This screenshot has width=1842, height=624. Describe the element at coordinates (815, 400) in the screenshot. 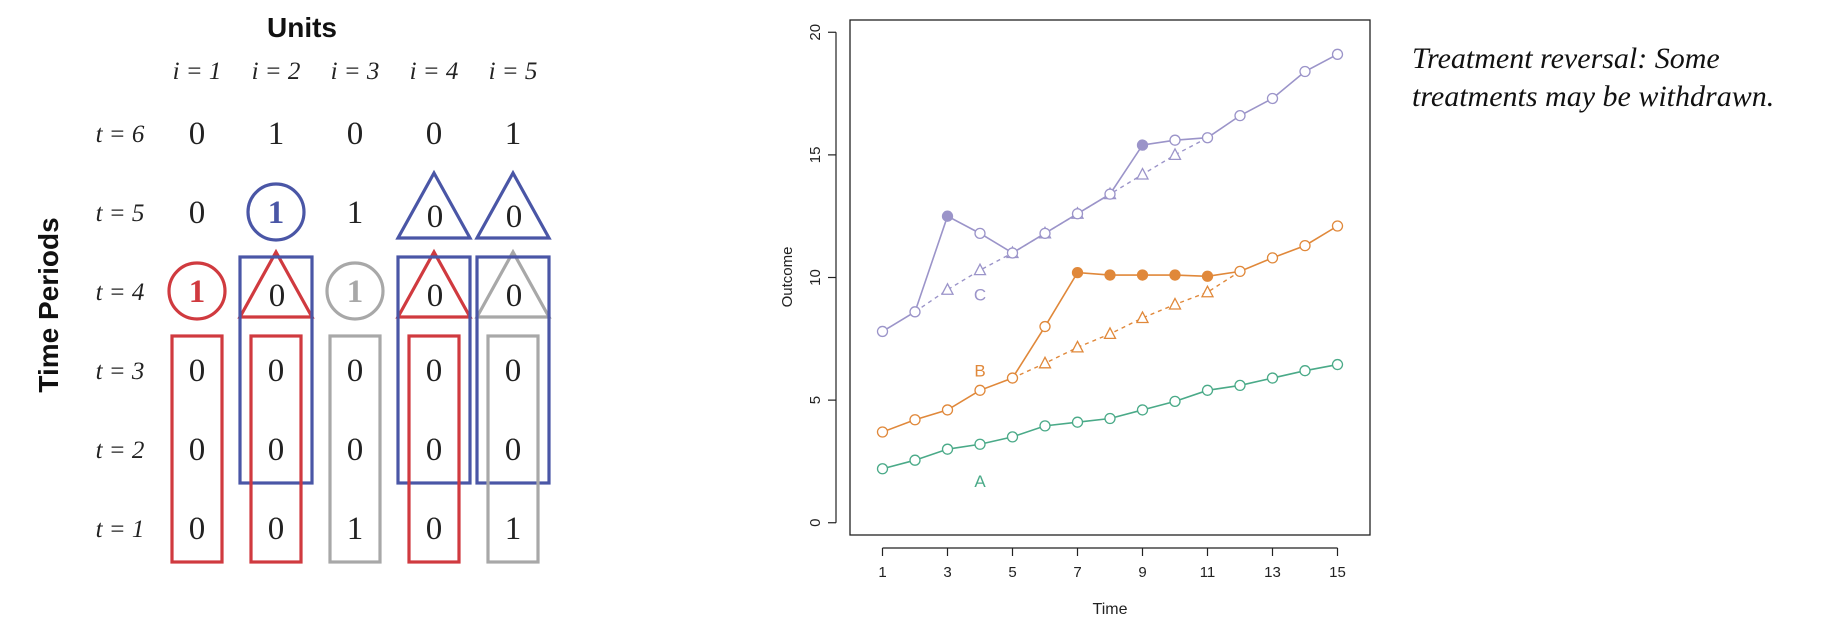

I see `y-tick-label: 5` at that location.